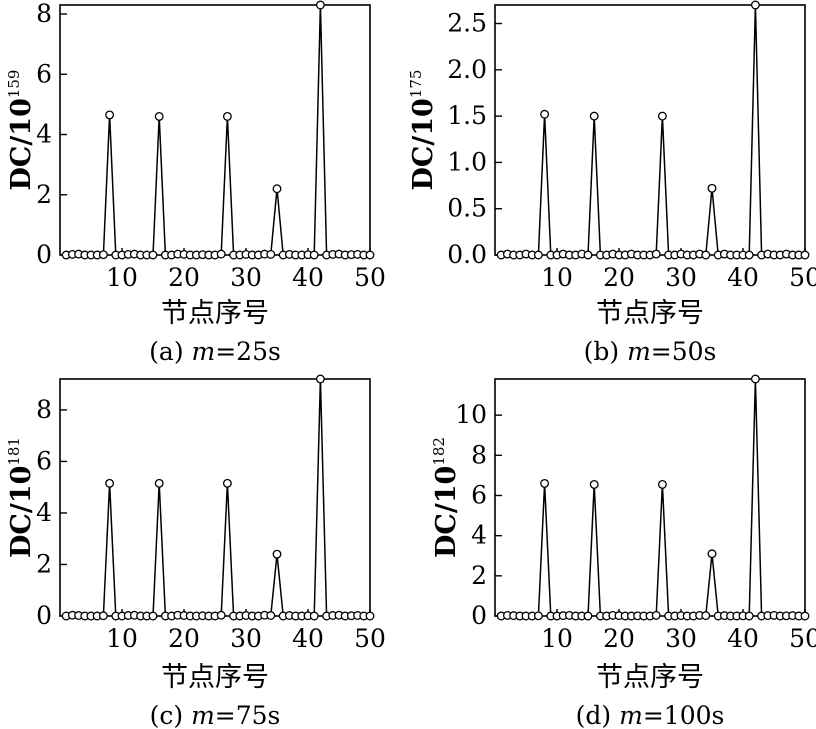  Describe the element at coordinates (170, 715) in the screenshot. I see `caption-prefix: (c)` at that location.